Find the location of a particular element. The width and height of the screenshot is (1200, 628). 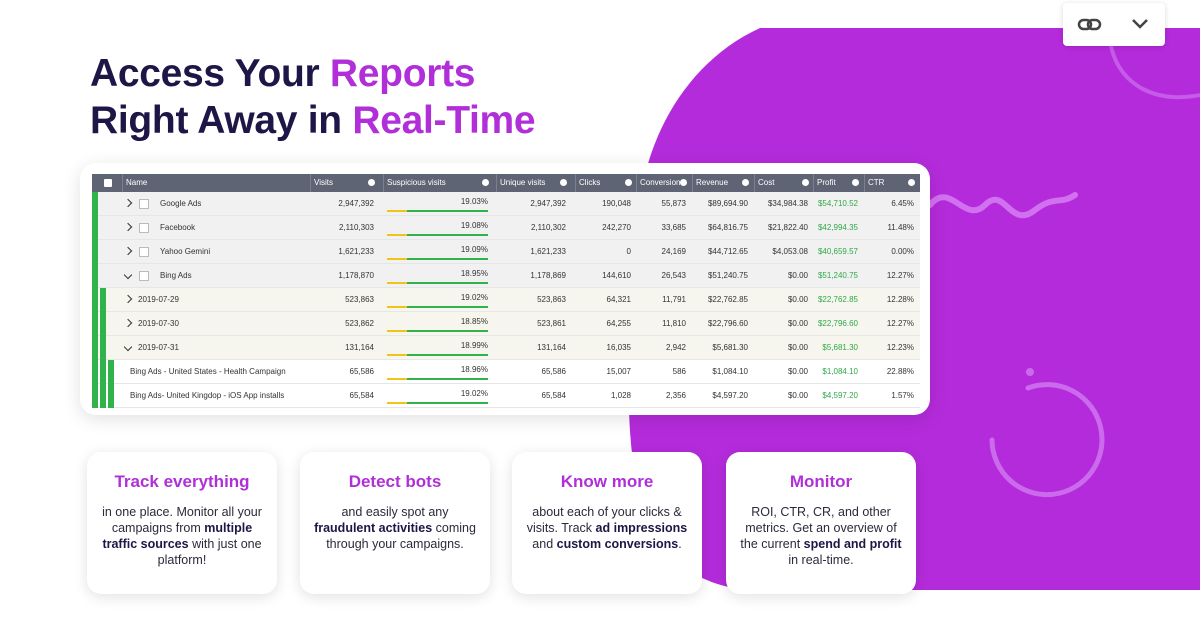

row-value: 523,863 is located at coordinates (359, 299).